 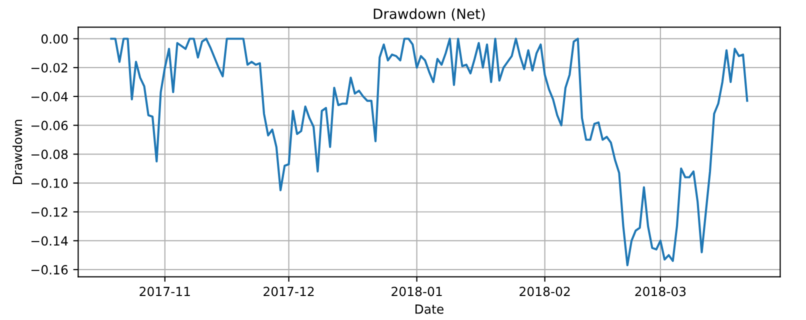 I want to click on y-tick-label: −0.12, so click(x=49, y=212).